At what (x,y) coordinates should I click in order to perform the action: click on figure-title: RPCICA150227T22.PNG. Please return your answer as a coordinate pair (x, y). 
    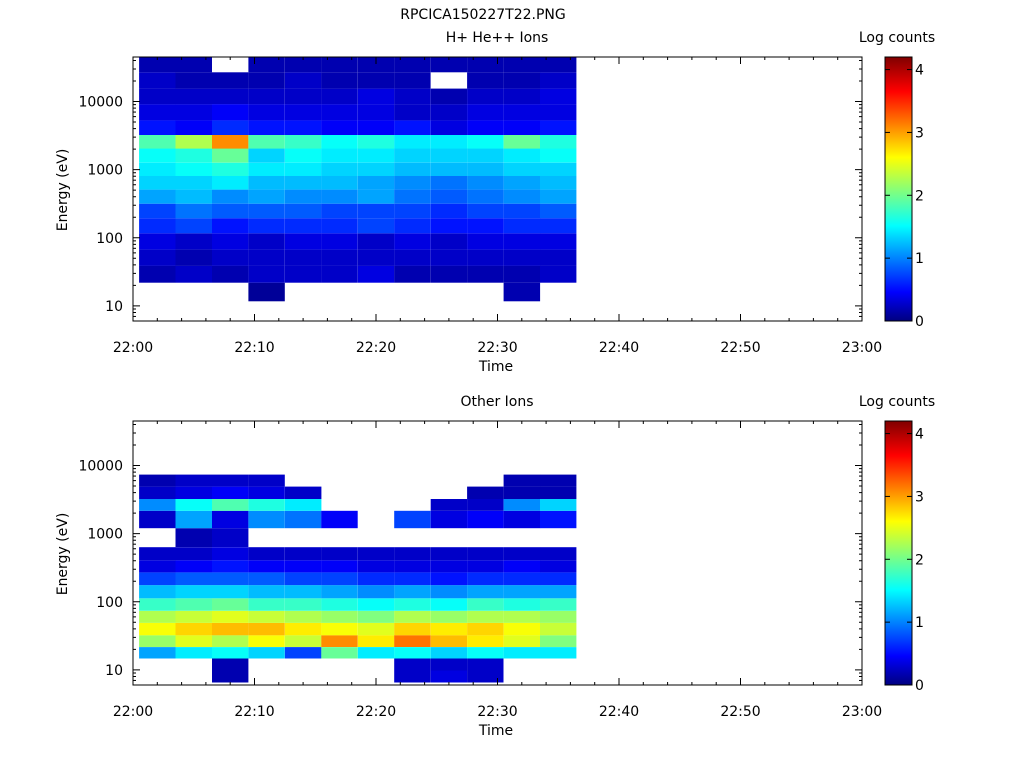
    Looking at the image, I should click on (482, 15).